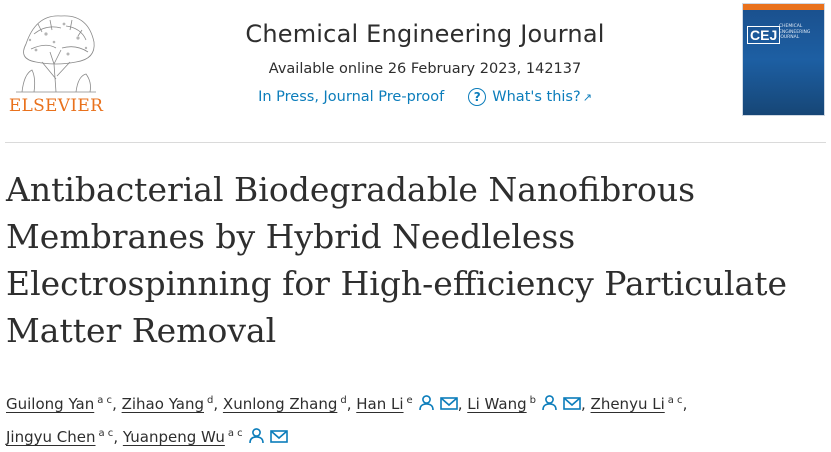 The width and height of the screenshot is (831, 452). I want to click on affiliation-marker: e, so click(409, 400).